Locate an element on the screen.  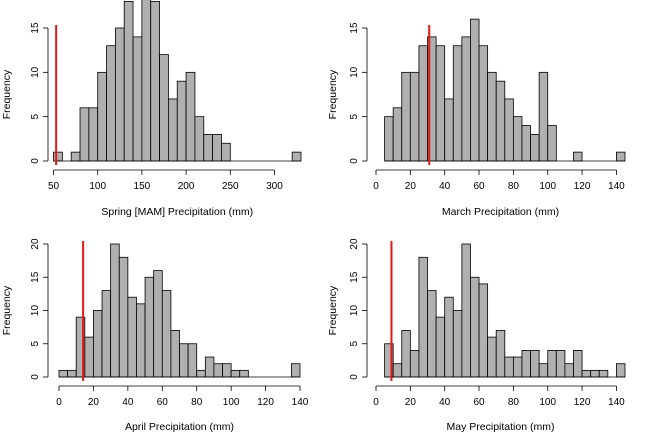
x-axis-label: May Precipitation (mm) is located at coordinates (501, 427).